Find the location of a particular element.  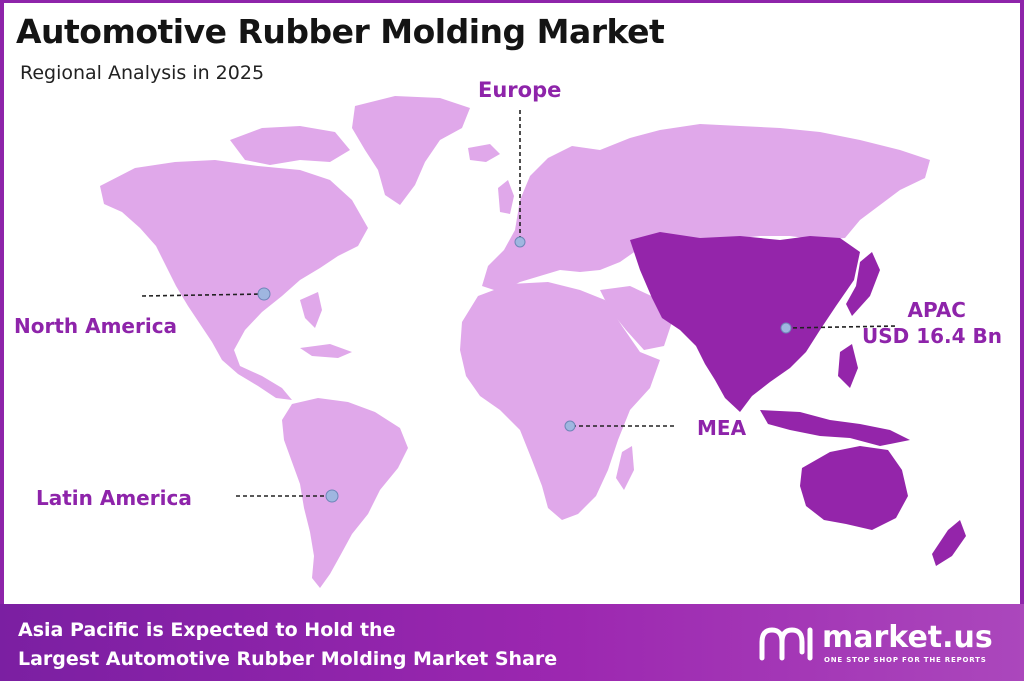

philippines-shape is located at coordinates (848, 366).